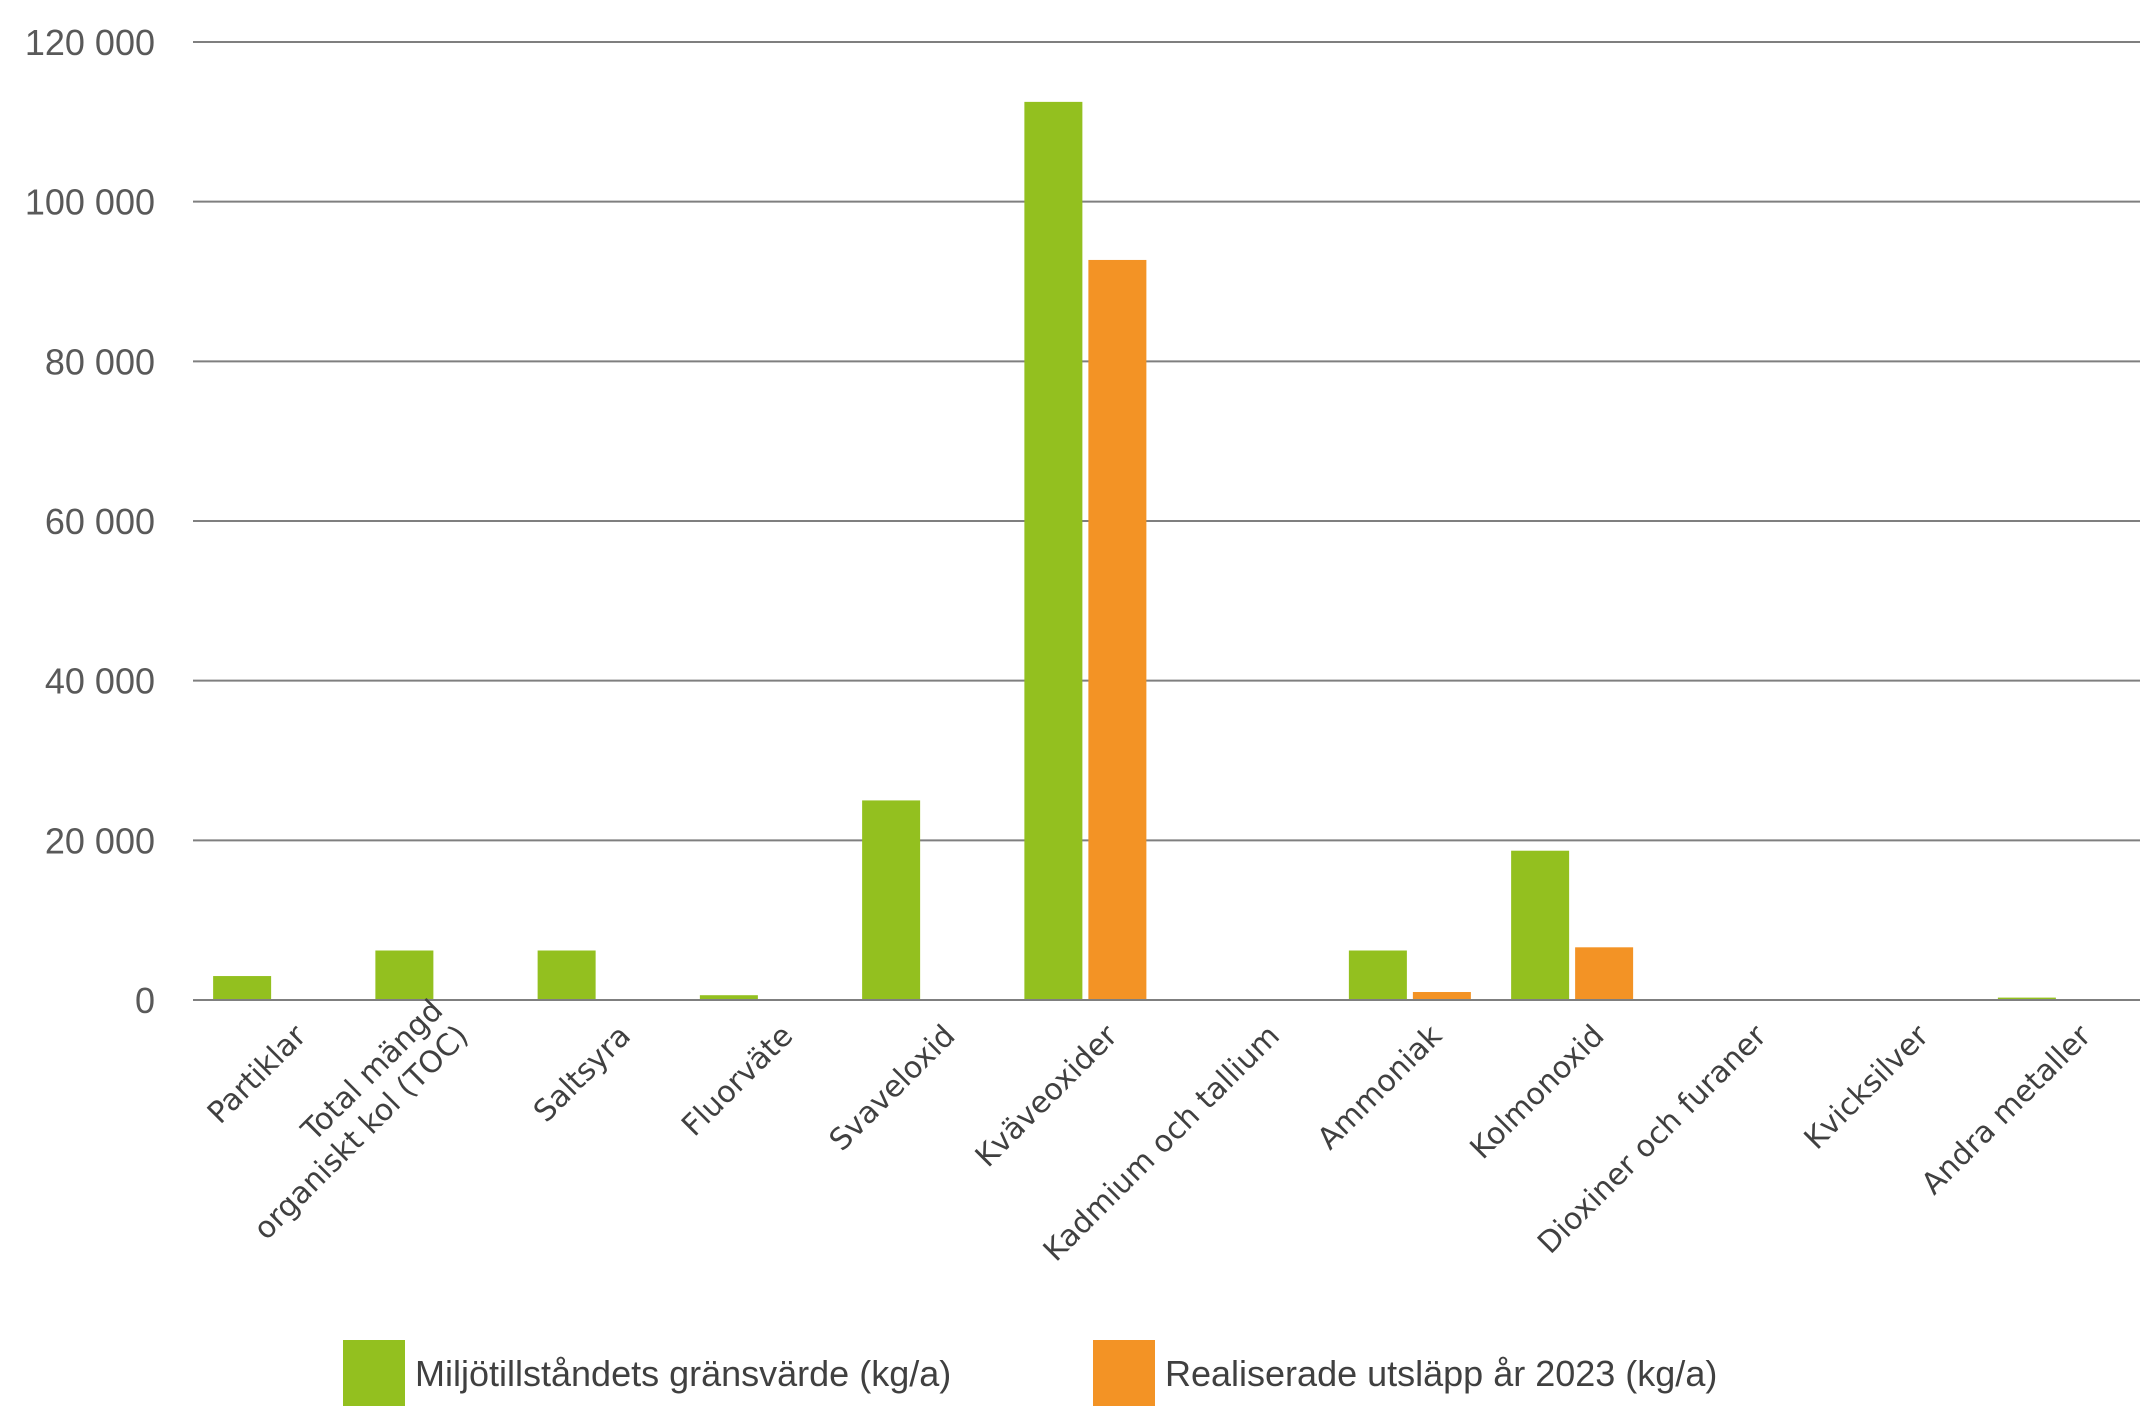  I want to click on x-category-label: Fluorväte, so click(737, 1080).